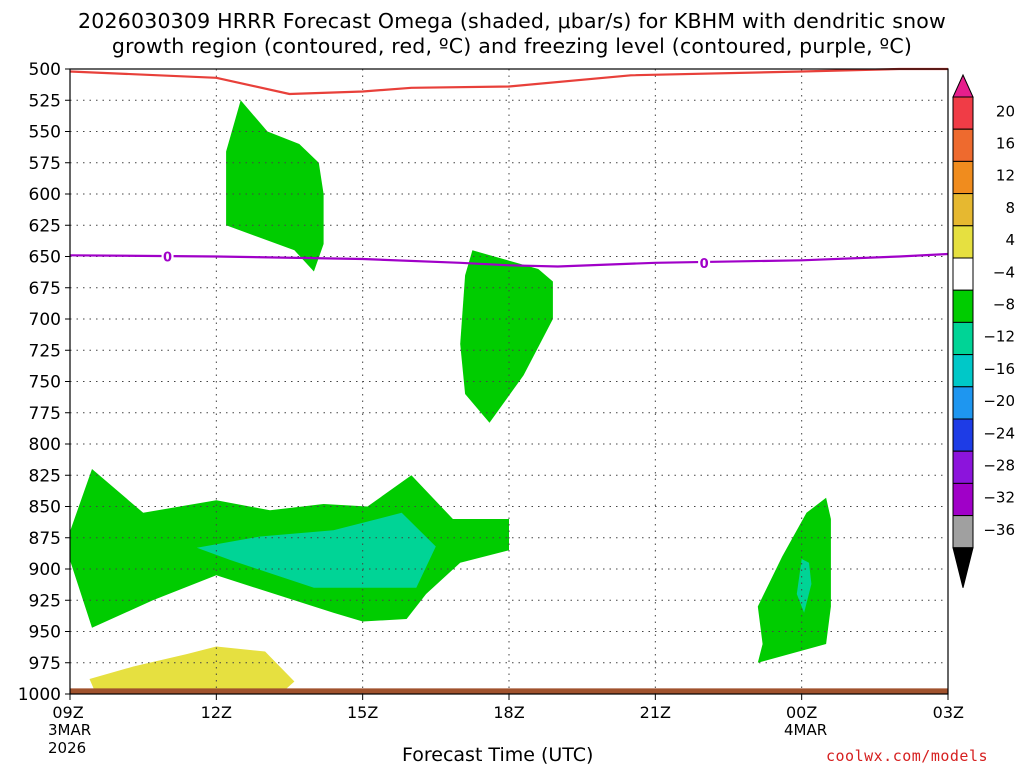 The width and height of the screenshot is (1024, 768). What do you see at coordinates (963, 567) in the screenshot?
I see `colorbar-bottom-arrow` at bounding box center [963, 567].